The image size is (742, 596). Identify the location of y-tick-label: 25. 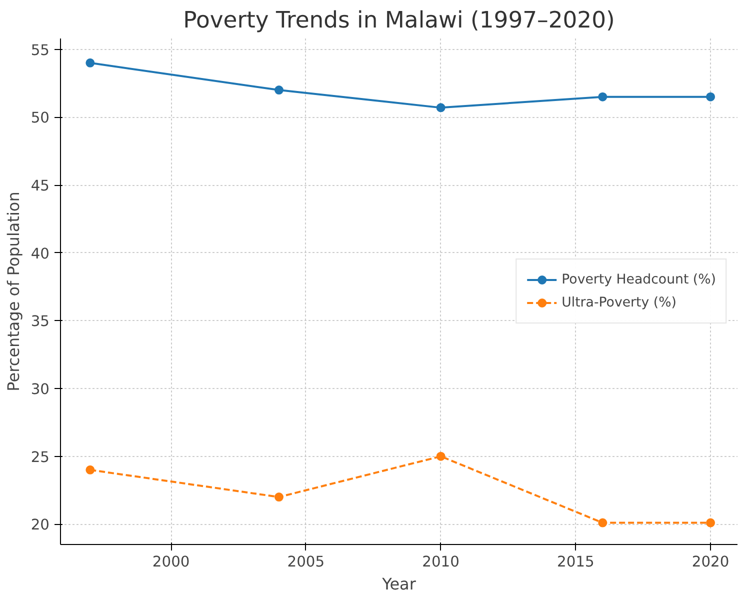
(40, 457).